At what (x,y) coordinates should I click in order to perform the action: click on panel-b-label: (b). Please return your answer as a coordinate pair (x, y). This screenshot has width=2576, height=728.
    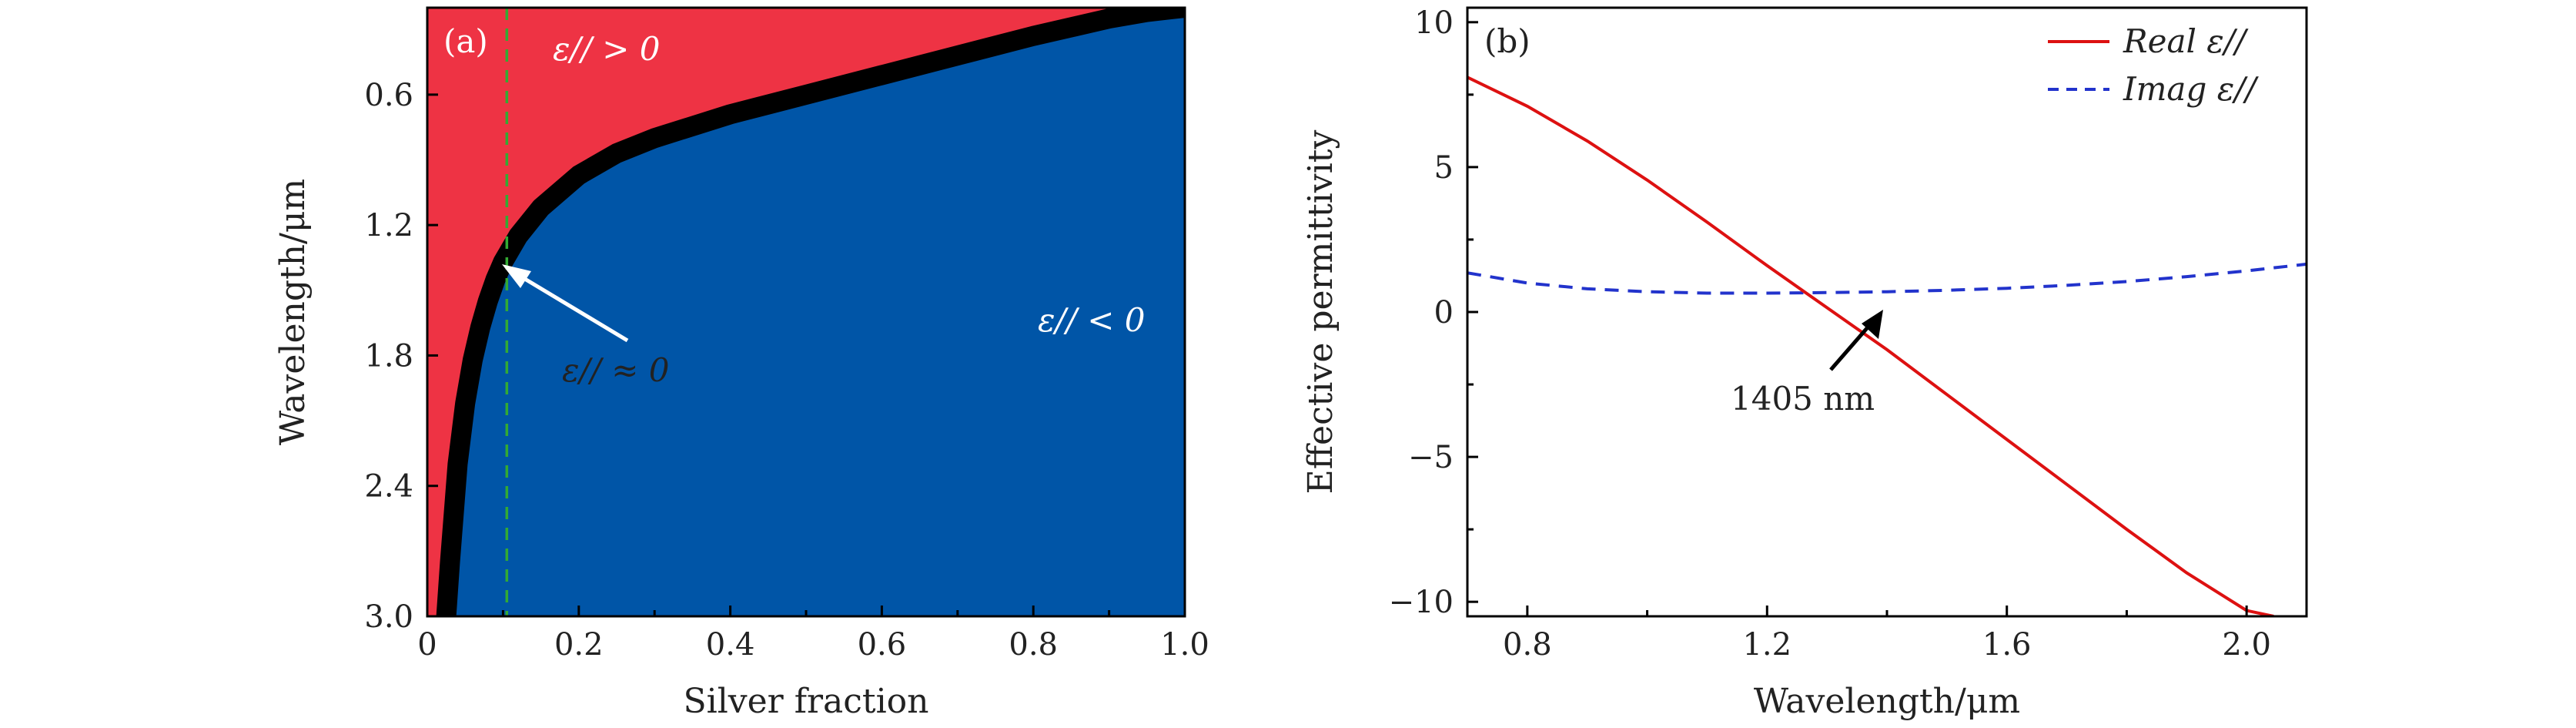
    Looking at the image, I should click on (1508, 41).